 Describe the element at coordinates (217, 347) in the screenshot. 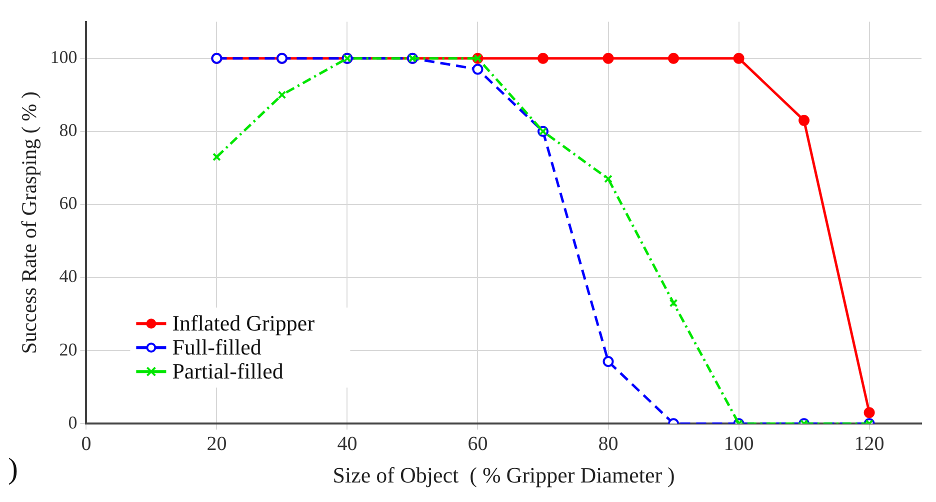

I see `legend-label: Full-filled` at that location.